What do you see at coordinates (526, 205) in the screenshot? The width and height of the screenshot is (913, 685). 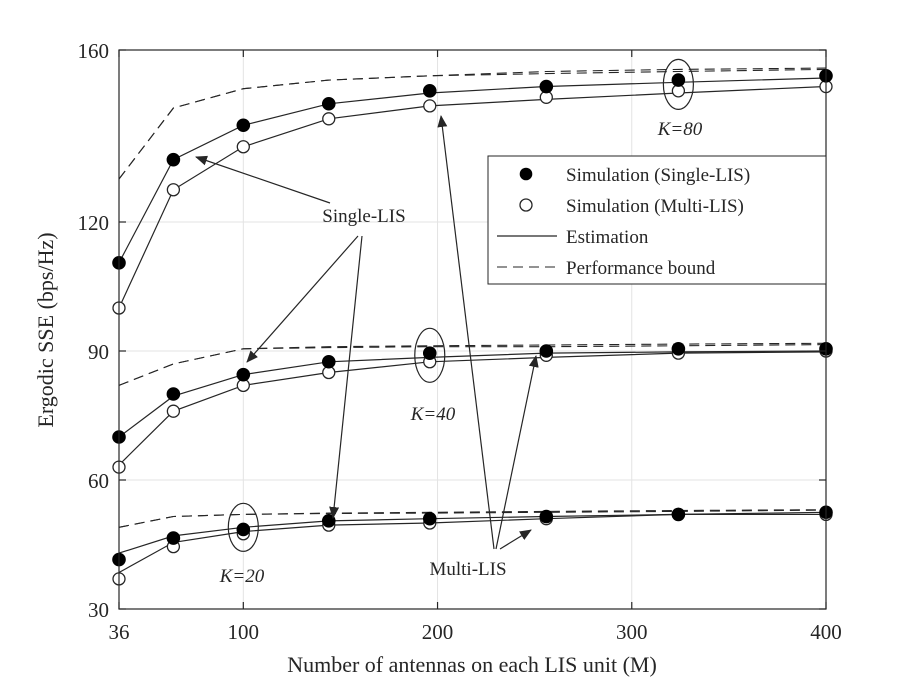 I see `legend-marker-multi` at bounding box center [526, 205].